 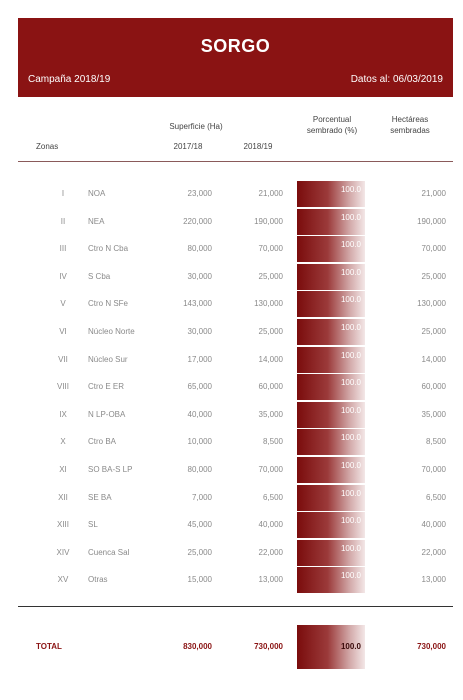 I want to click on area-2018: 22,000, so click(x=270, y=552).